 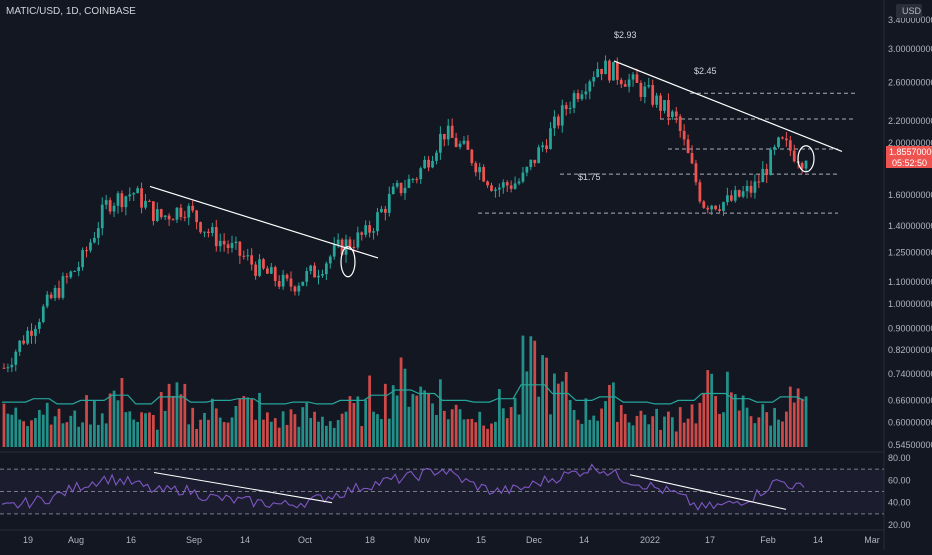 I want to click on rsi-tick-label: 20.00, so click(x=899, y=525).